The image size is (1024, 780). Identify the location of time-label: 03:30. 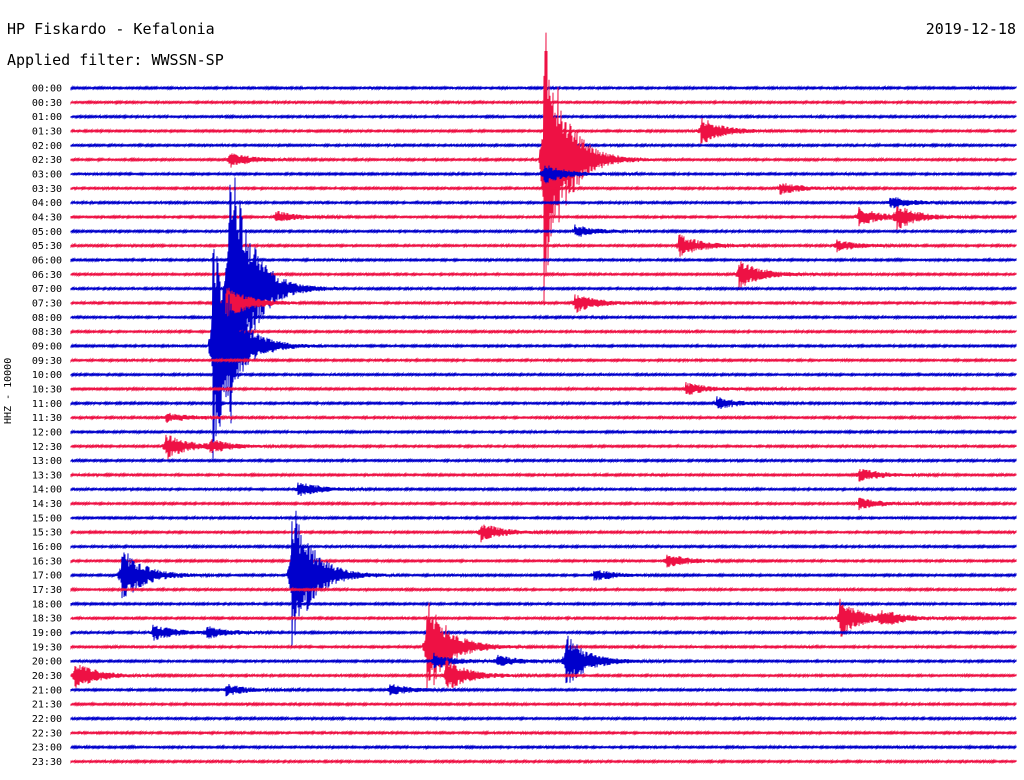
(47, 189).